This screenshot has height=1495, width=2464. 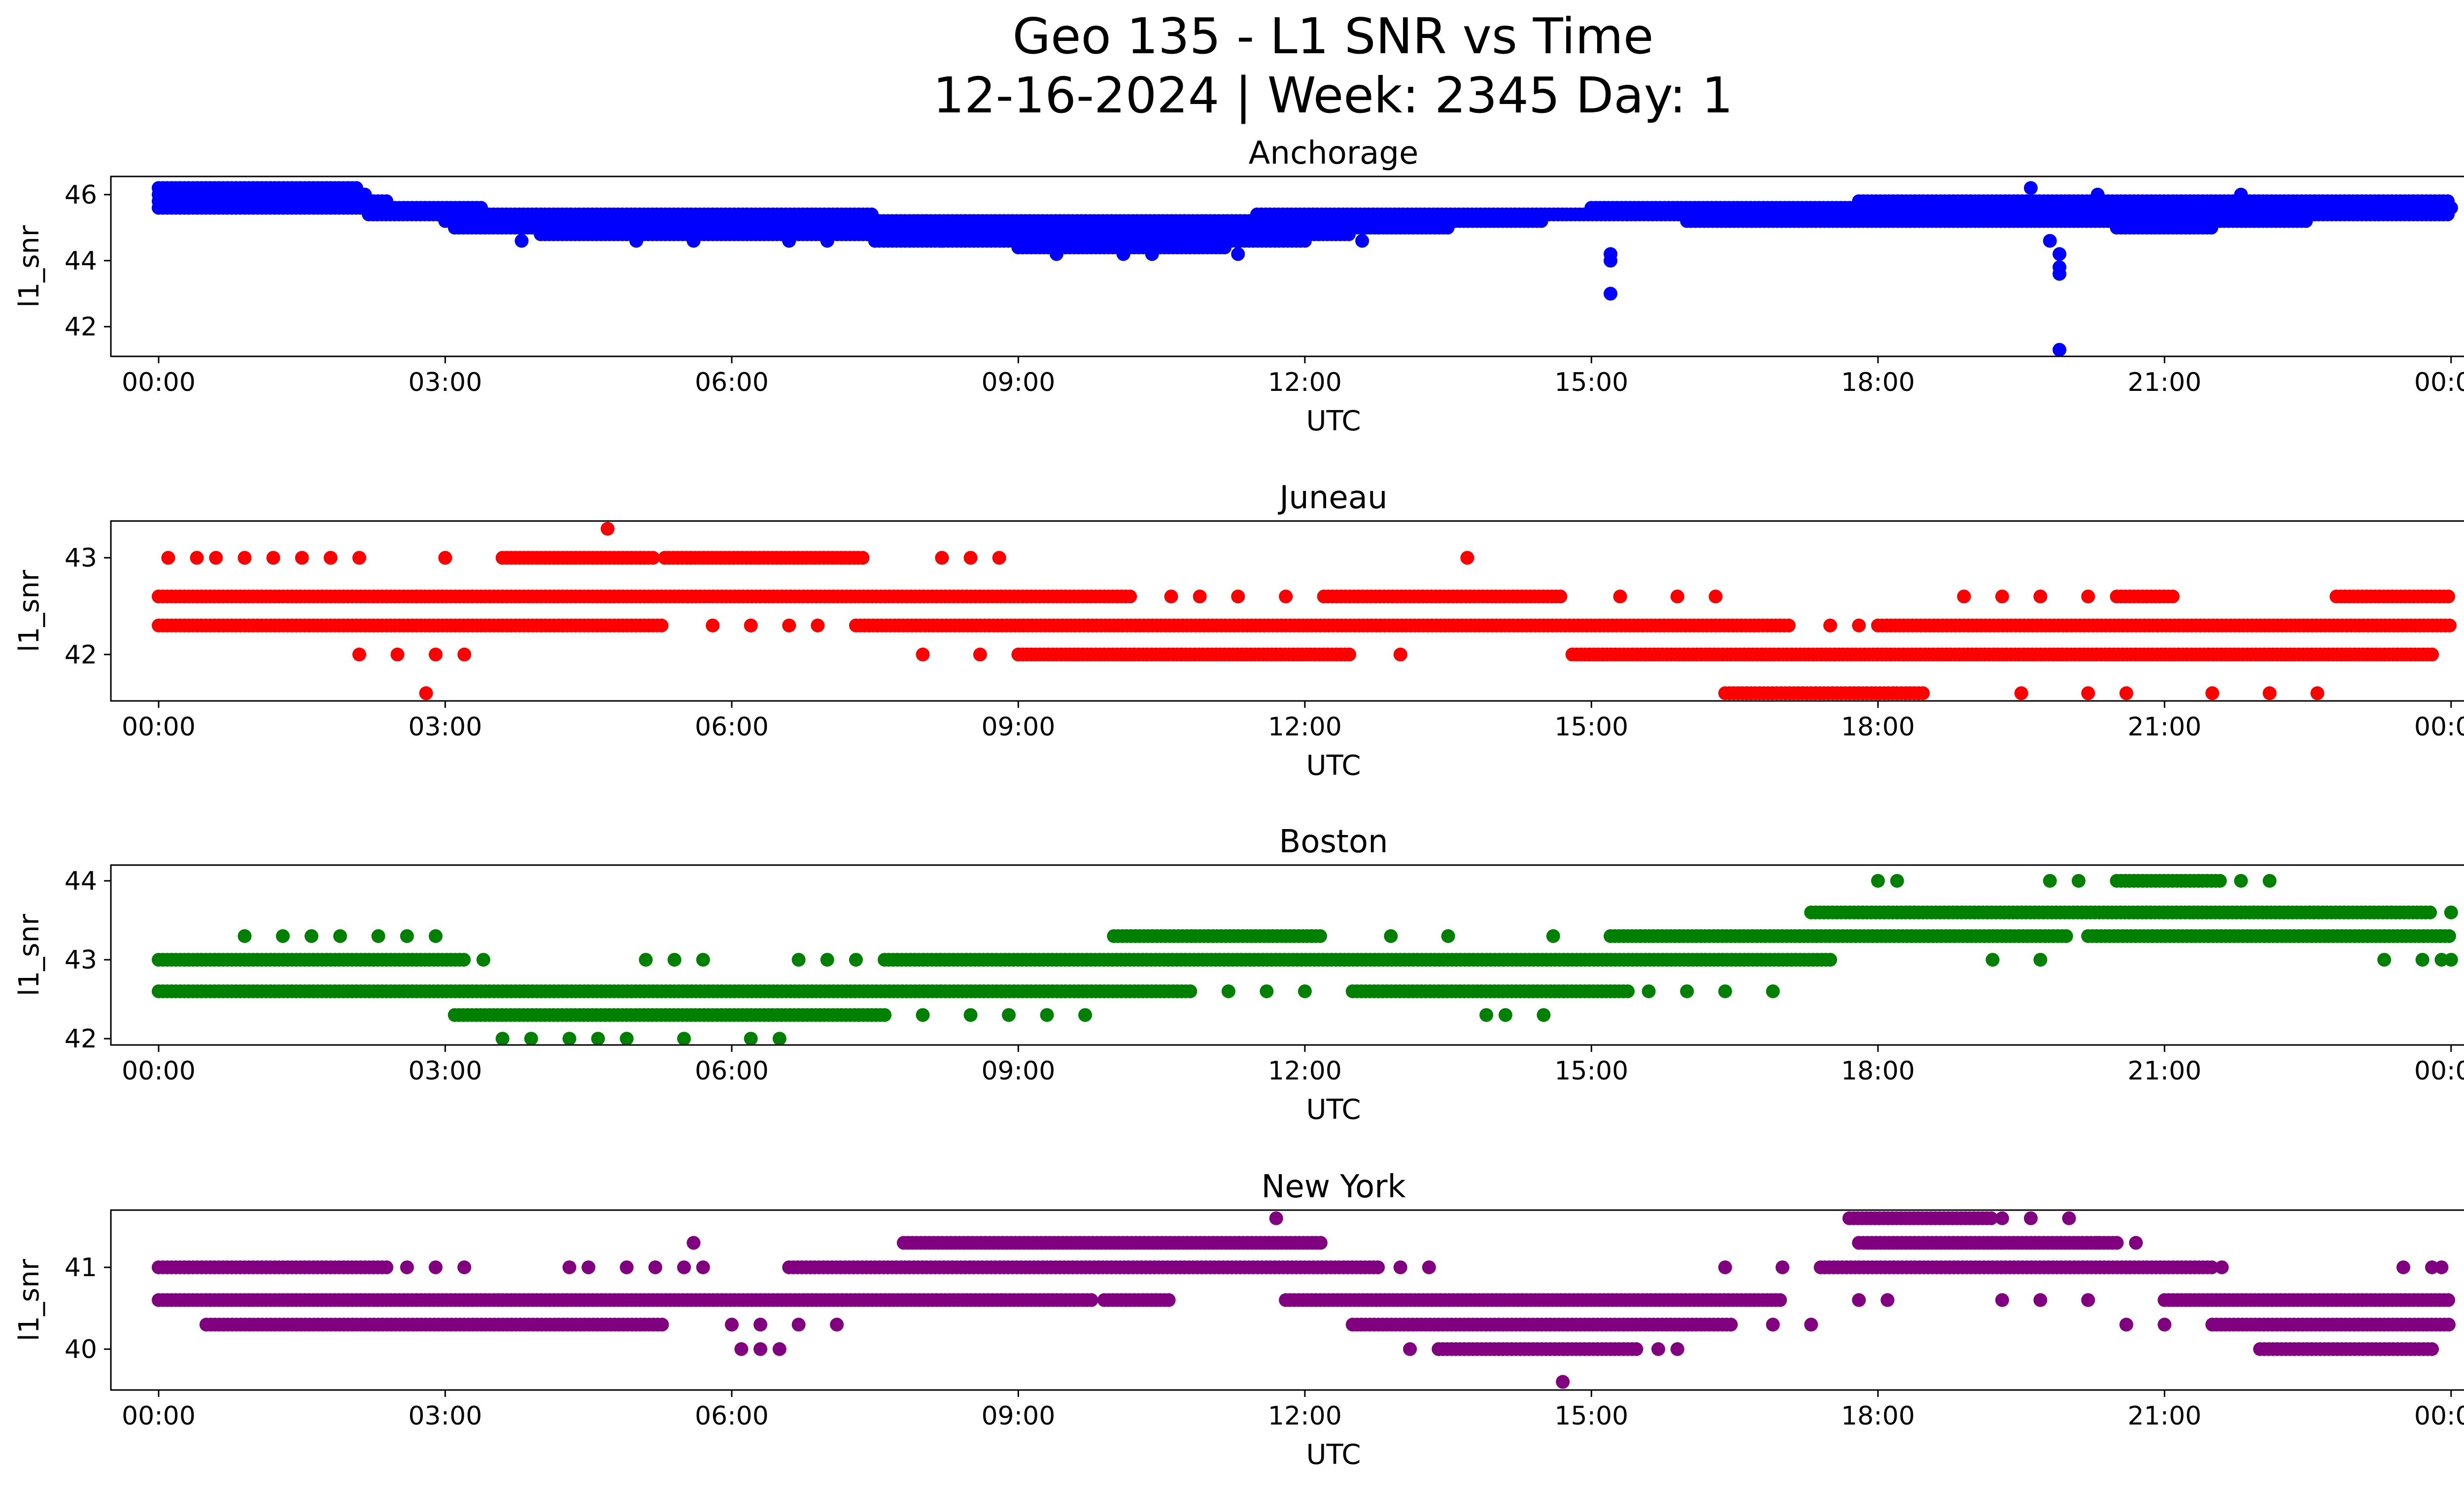 What do you see at coordinates (1304, 611) in the screenshot?
I see `scatter-series-juneau` at bounding box center [1304, 611].